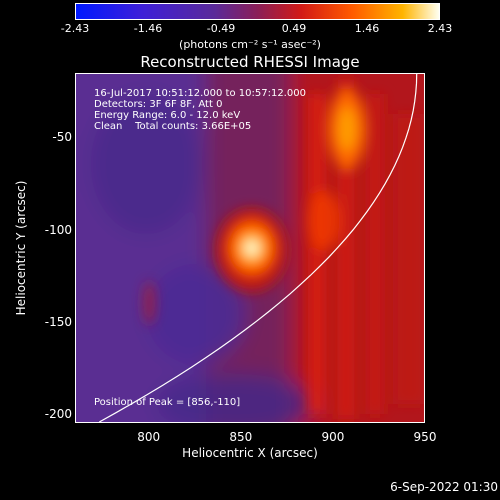 Image resolution: width=500 pixels, height=500 pixels. Describe the element at coordinates (250, 453) in the screenshot. I see `x-axis-label: Heliocentric X (arcsec)` at that location.